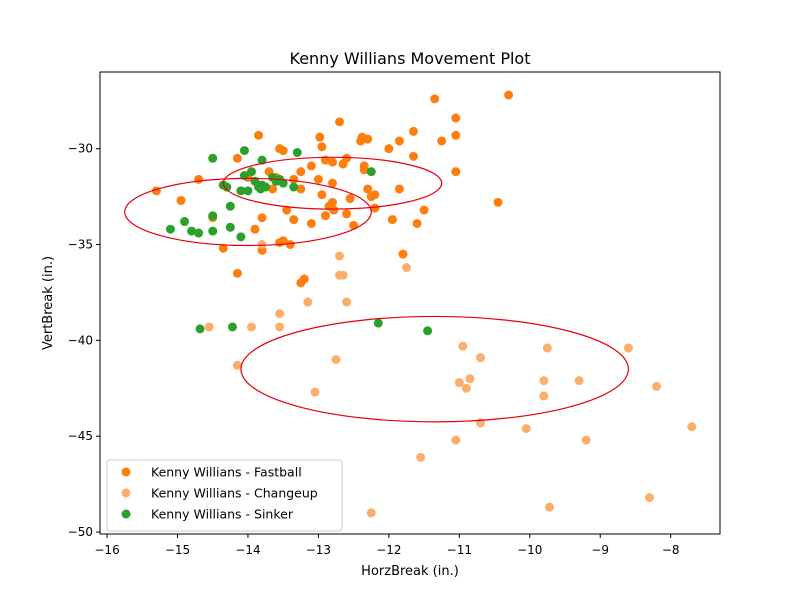 This screenshot has width=800, height=600. What do you see at coordinates (234, 493) in the screenshot?
I see `legend-label: Kenny Willians - Changeup` at bounding box center [234, 493].